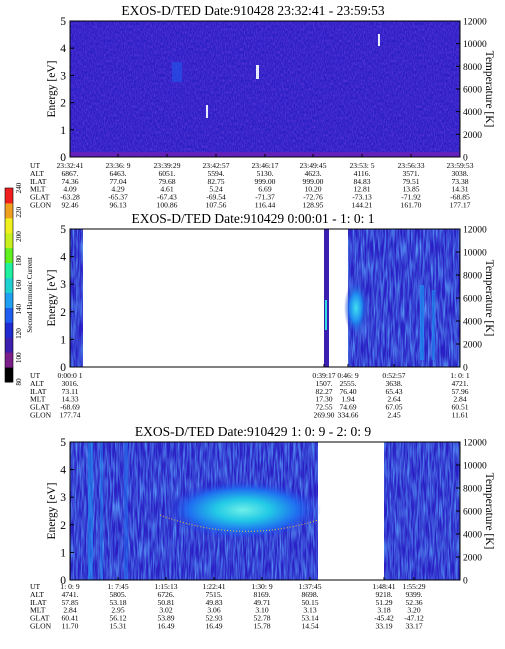 The width and height of the screenshot is (505, 649). What do you see at coordinates (347, 391) in the screenshot?
I see `ephemeris-value: 76.40` at bounding box center [347, 391].